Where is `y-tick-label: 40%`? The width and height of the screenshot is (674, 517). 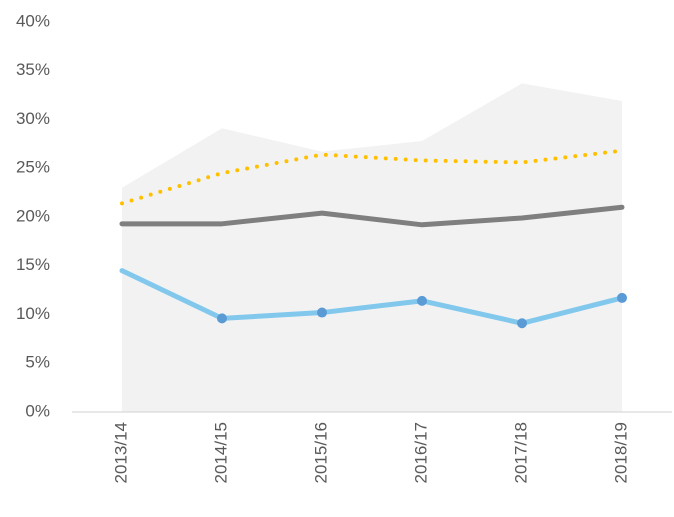 y-tick-label: 40% is located at coordinates (33, 20).